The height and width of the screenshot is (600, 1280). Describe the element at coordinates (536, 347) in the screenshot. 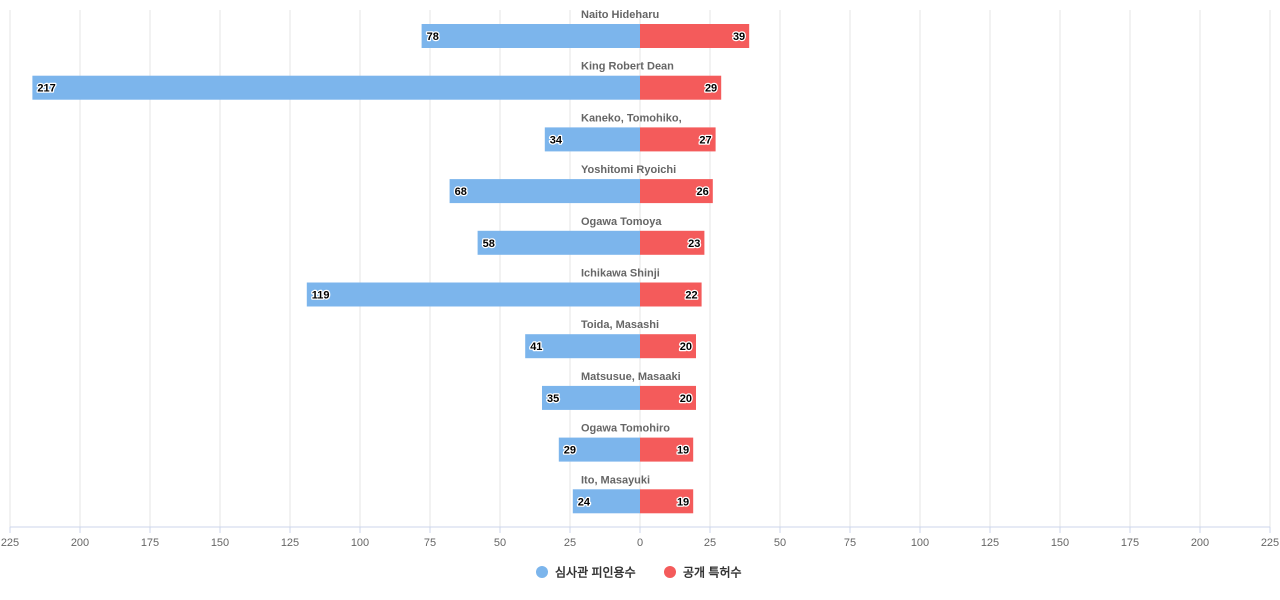

I see `data-label-left: 41` at that location.